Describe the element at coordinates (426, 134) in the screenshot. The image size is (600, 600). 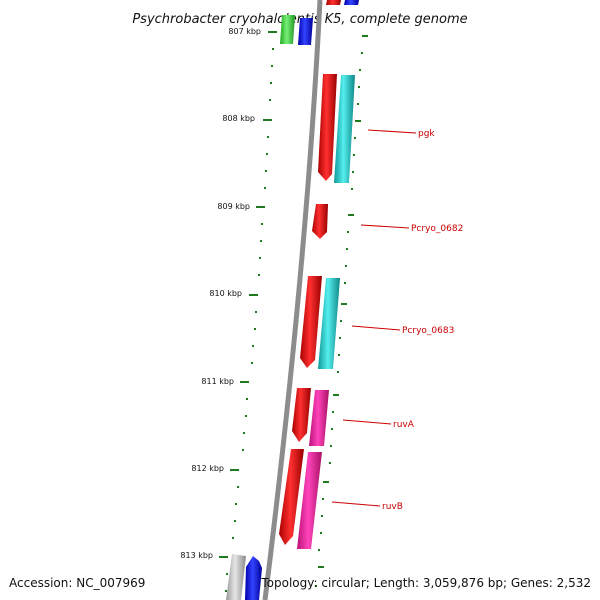
I see `gene-label-pgk: pgk` at that location.